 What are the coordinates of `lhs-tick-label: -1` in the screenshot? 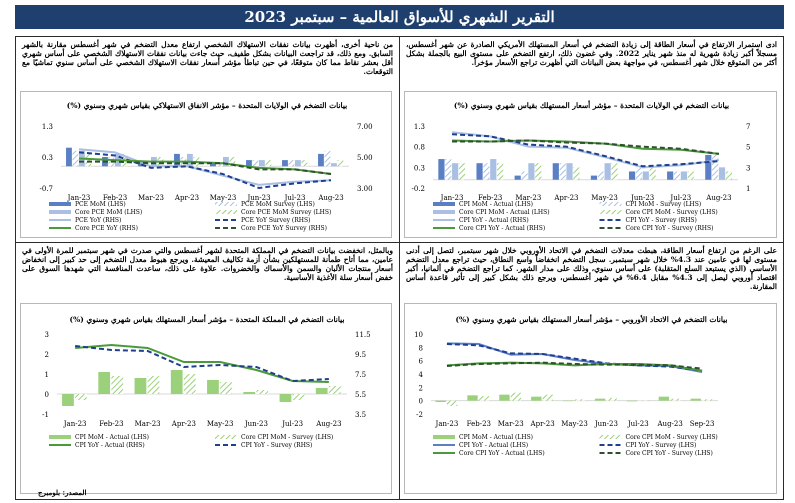 It's located at (45, 415).